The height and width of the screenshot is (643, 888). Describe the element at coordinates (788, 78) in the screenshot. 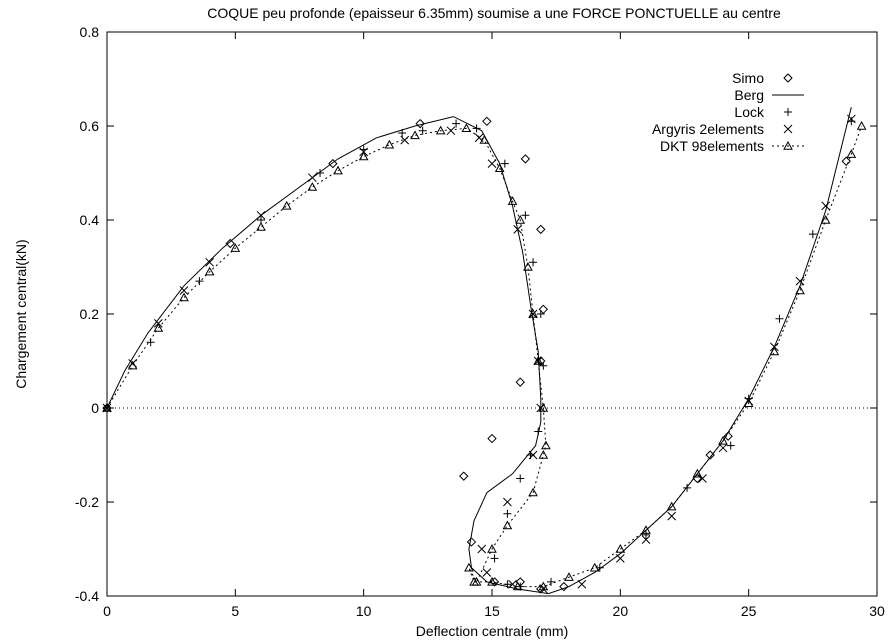

I see `legend-marker-simo` at that location.